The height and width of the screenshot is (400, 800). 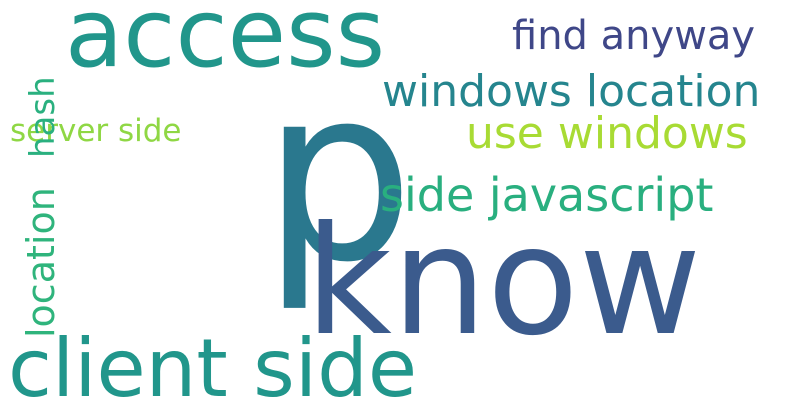 What do you see at coordinates (546, 195) in the screenshot?
I see `word-side-javascript: side javascript` at bounding box center [546, 195].